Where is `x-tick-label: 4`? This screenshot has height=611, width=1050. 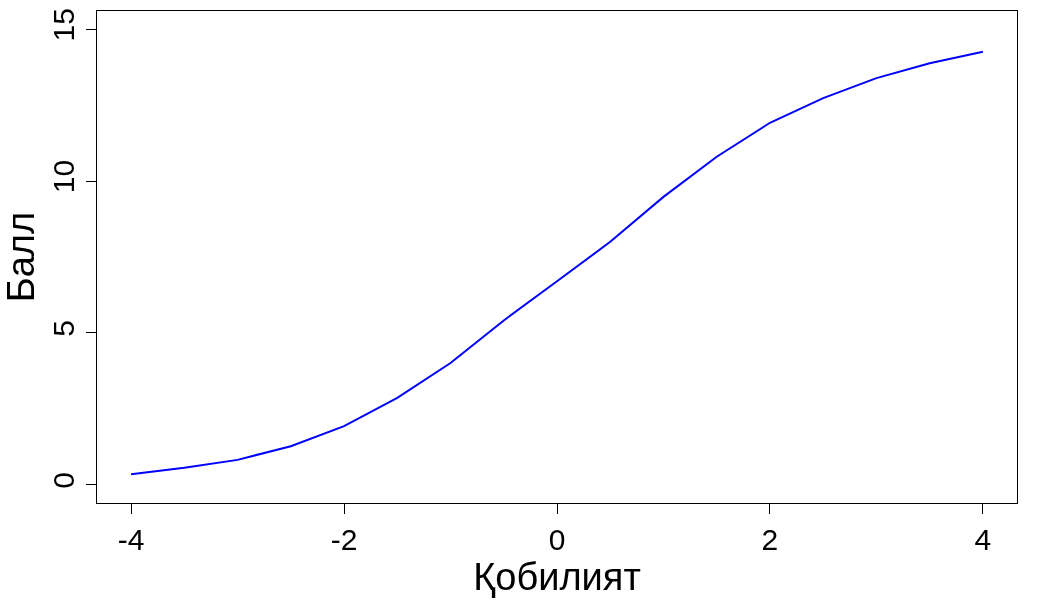 x-tick-label: 4 is located at coordinates (983, 540).